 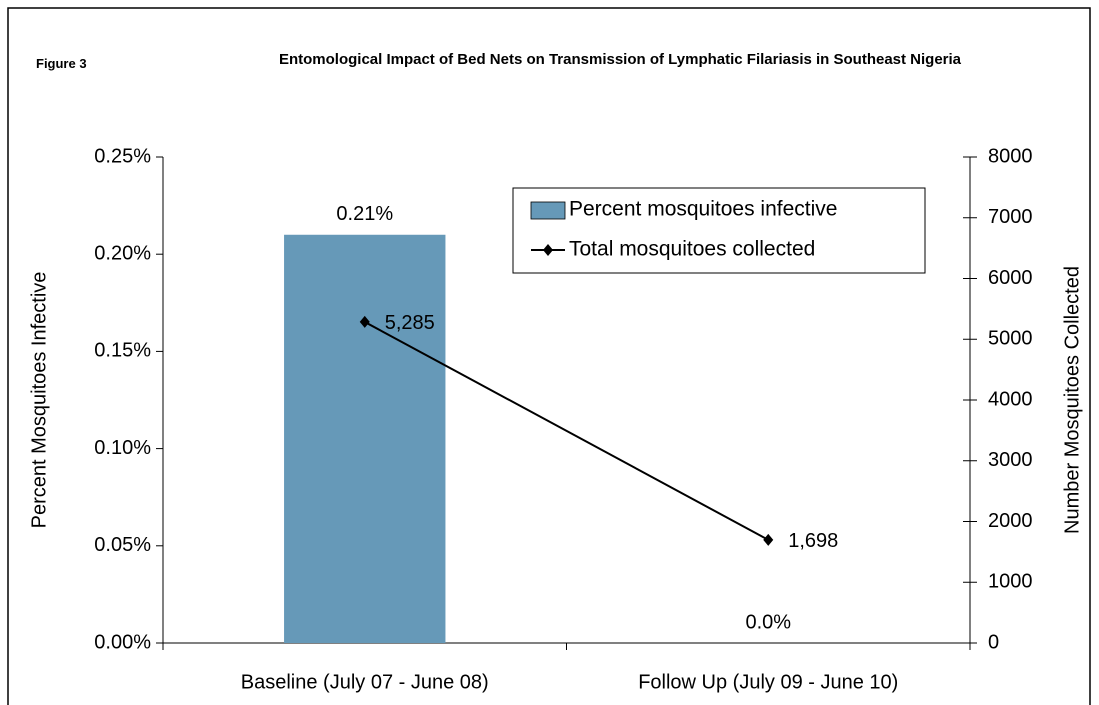 I want to click on legend-swatch, so click(x=548, y=210).